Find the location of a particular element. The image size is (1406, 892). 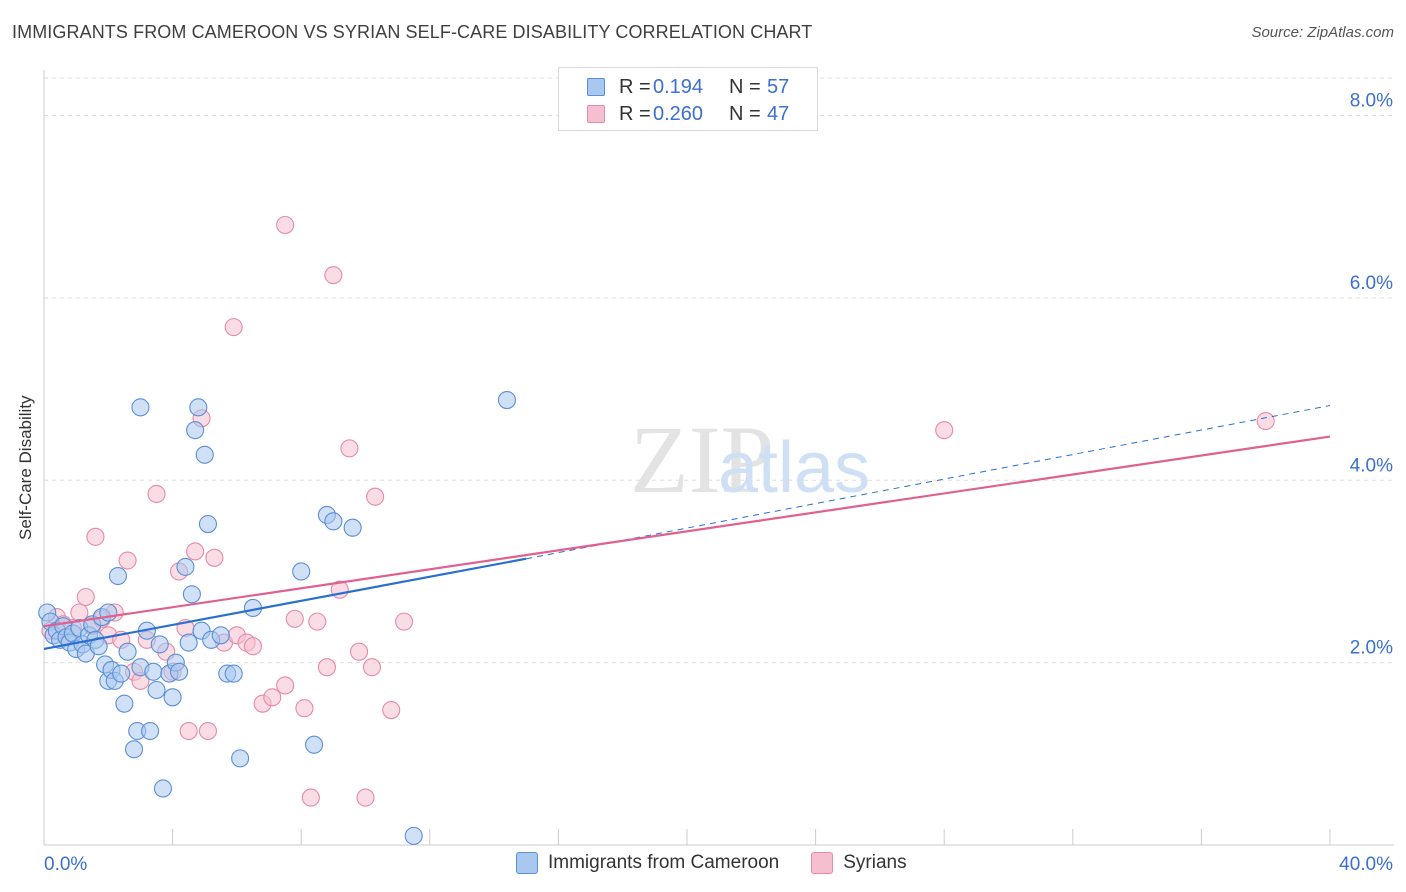

syrians-swatch is located at coordinates (596, 114).